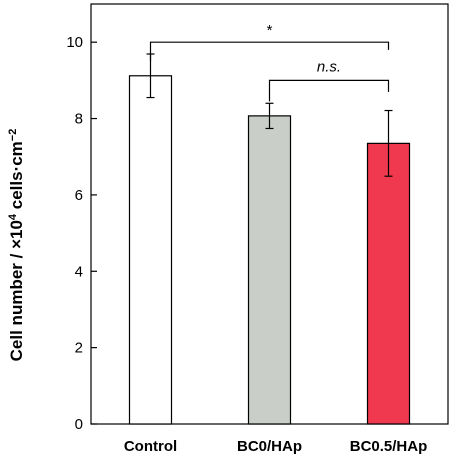 Image resolution: width=474 pixels, height=462 pixels. What do you see at coordinates (269, 446) in the screenshot?
I see `x-tick-label: BC0/HAp` at bounding box center [269, 446].